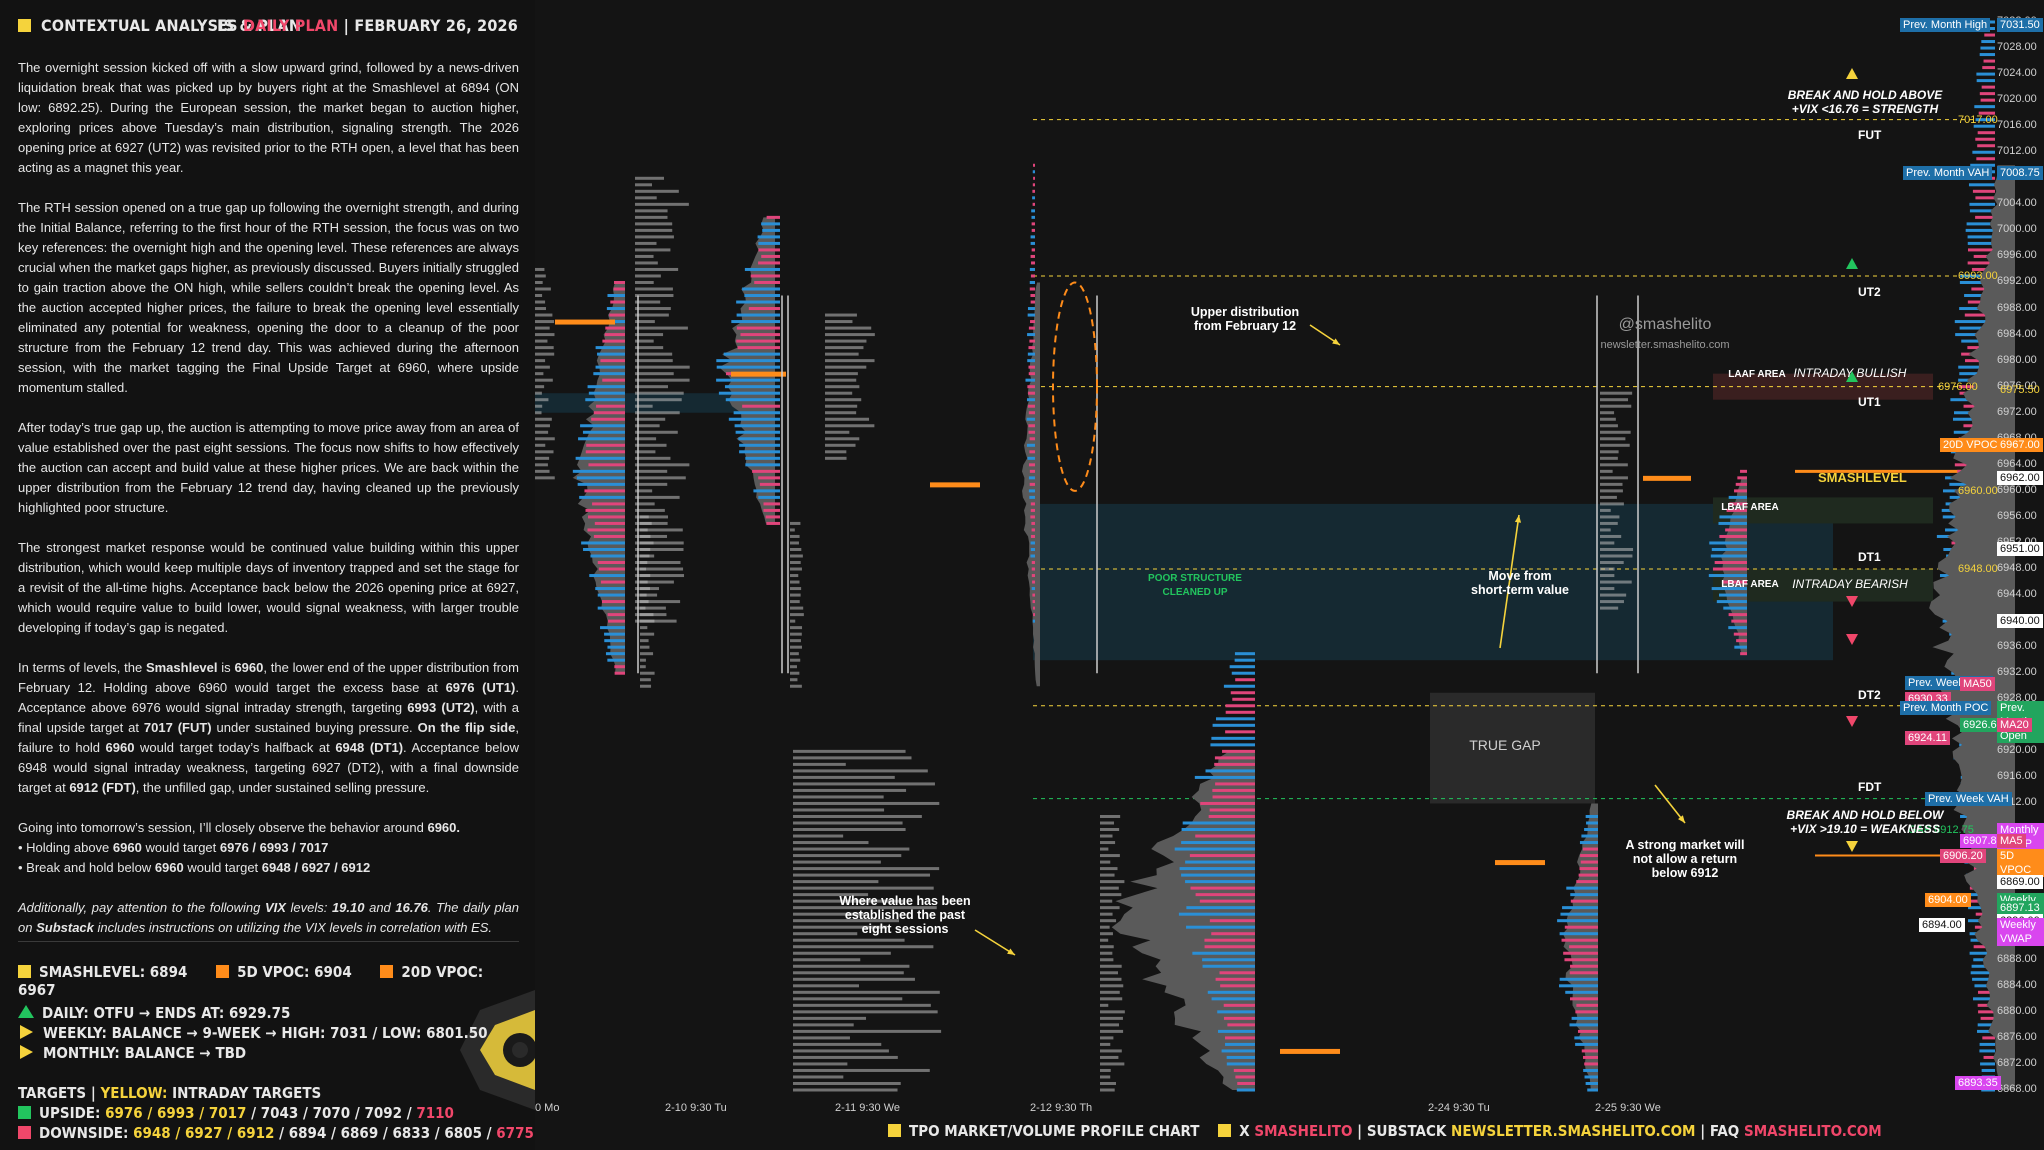 This screenshot has width=2044, height=1150. I want to click on faq-link: SMASHELITO.COM, so click(1812, 1131).